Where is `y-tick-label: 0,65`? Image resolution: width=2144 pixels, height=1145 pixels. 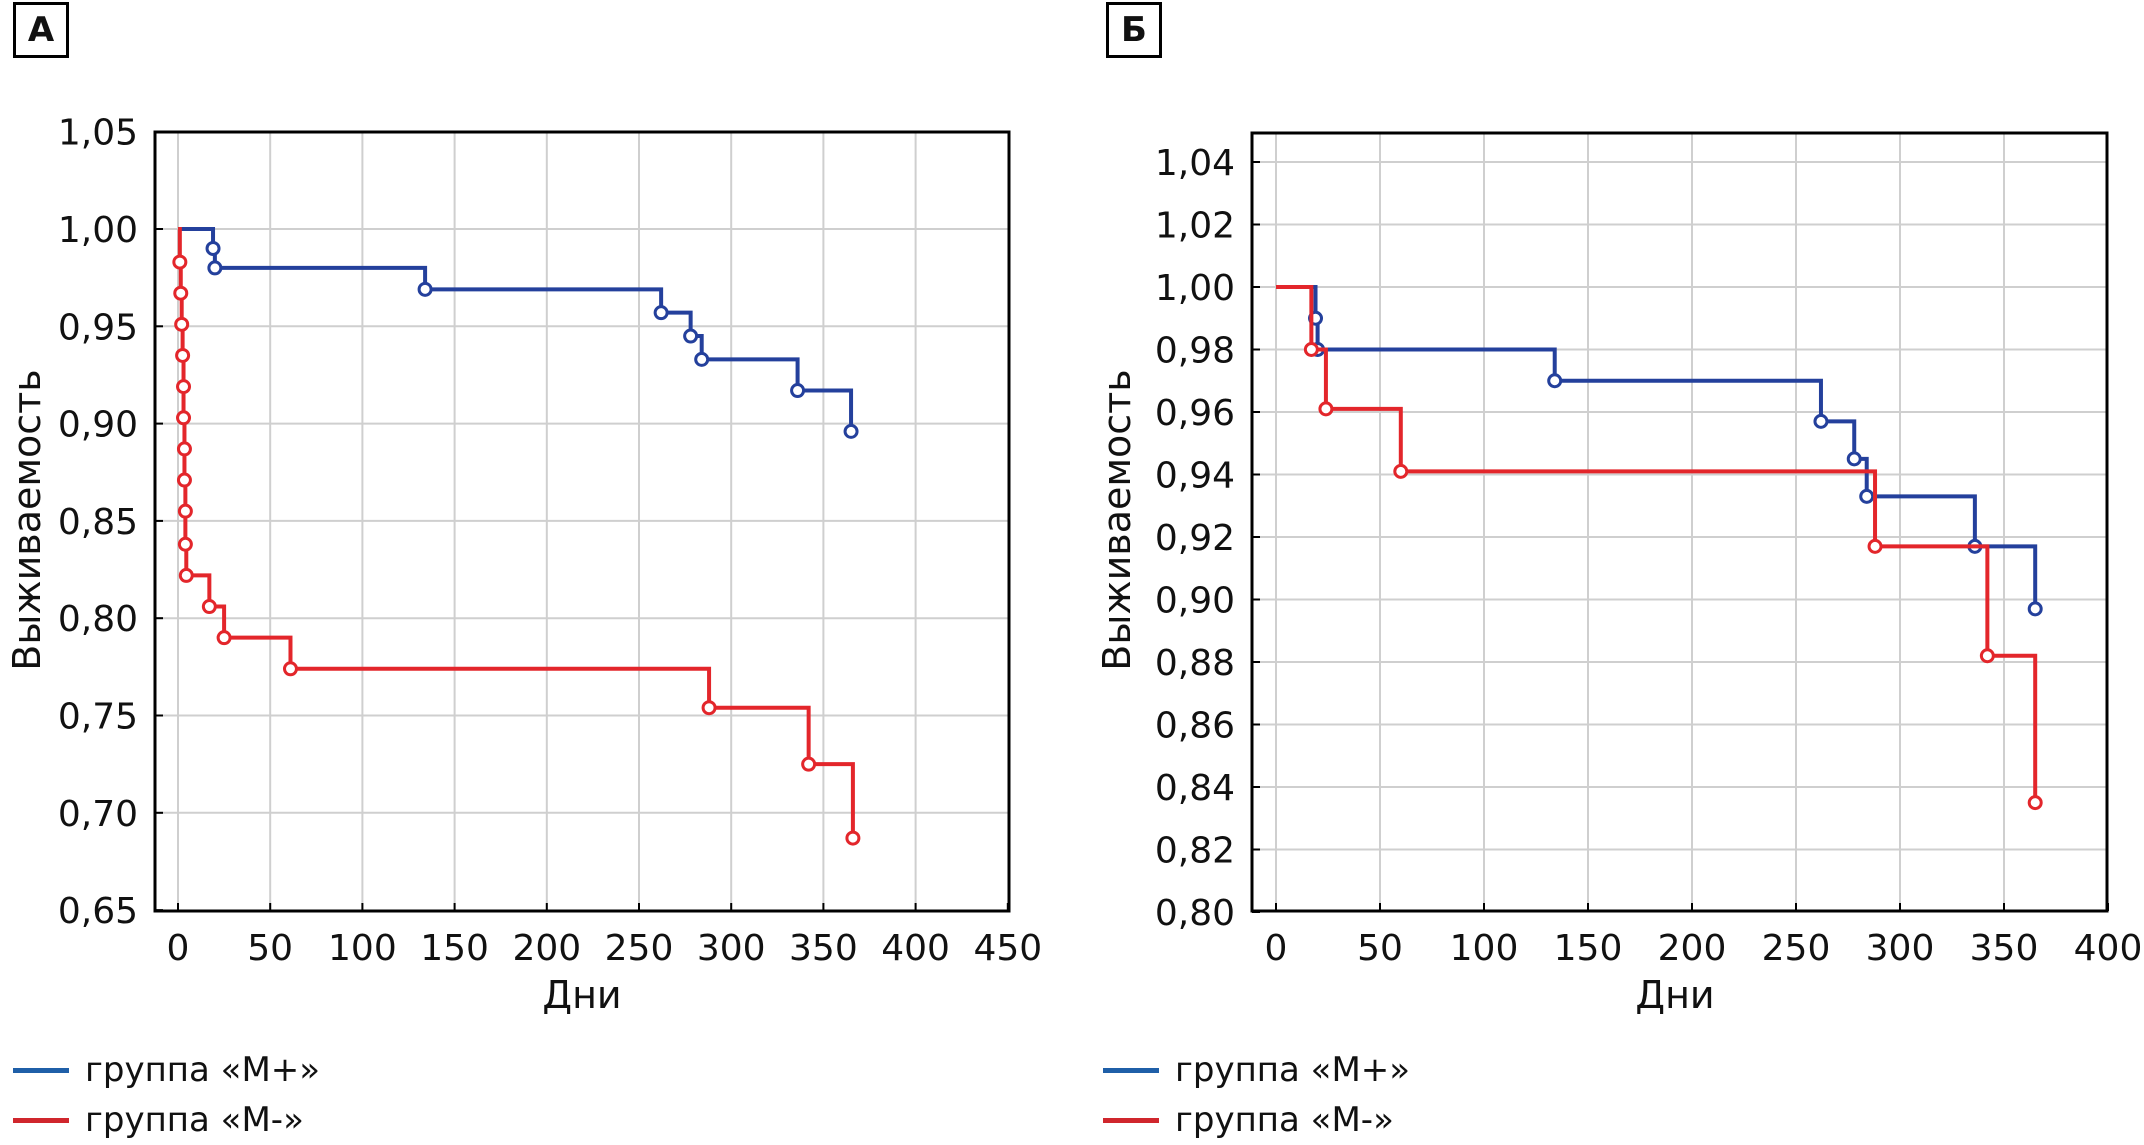
y-tick-label: 0,65 is located at coordinates (98, 911).